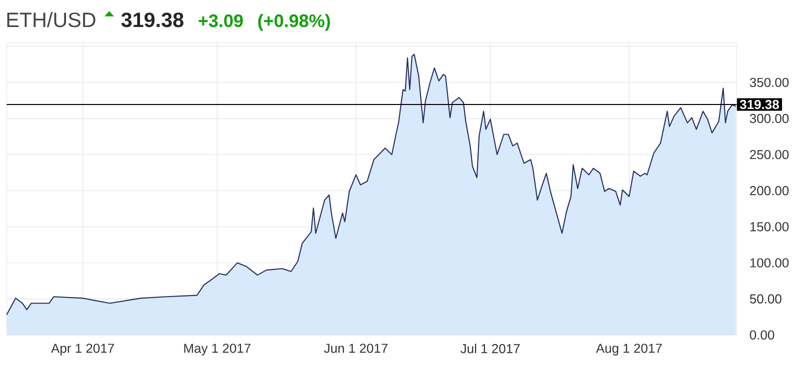 This screenshot has width=800, height=367. I want to click on x-tick-label: Jul 1 2017, so click(490, 349).